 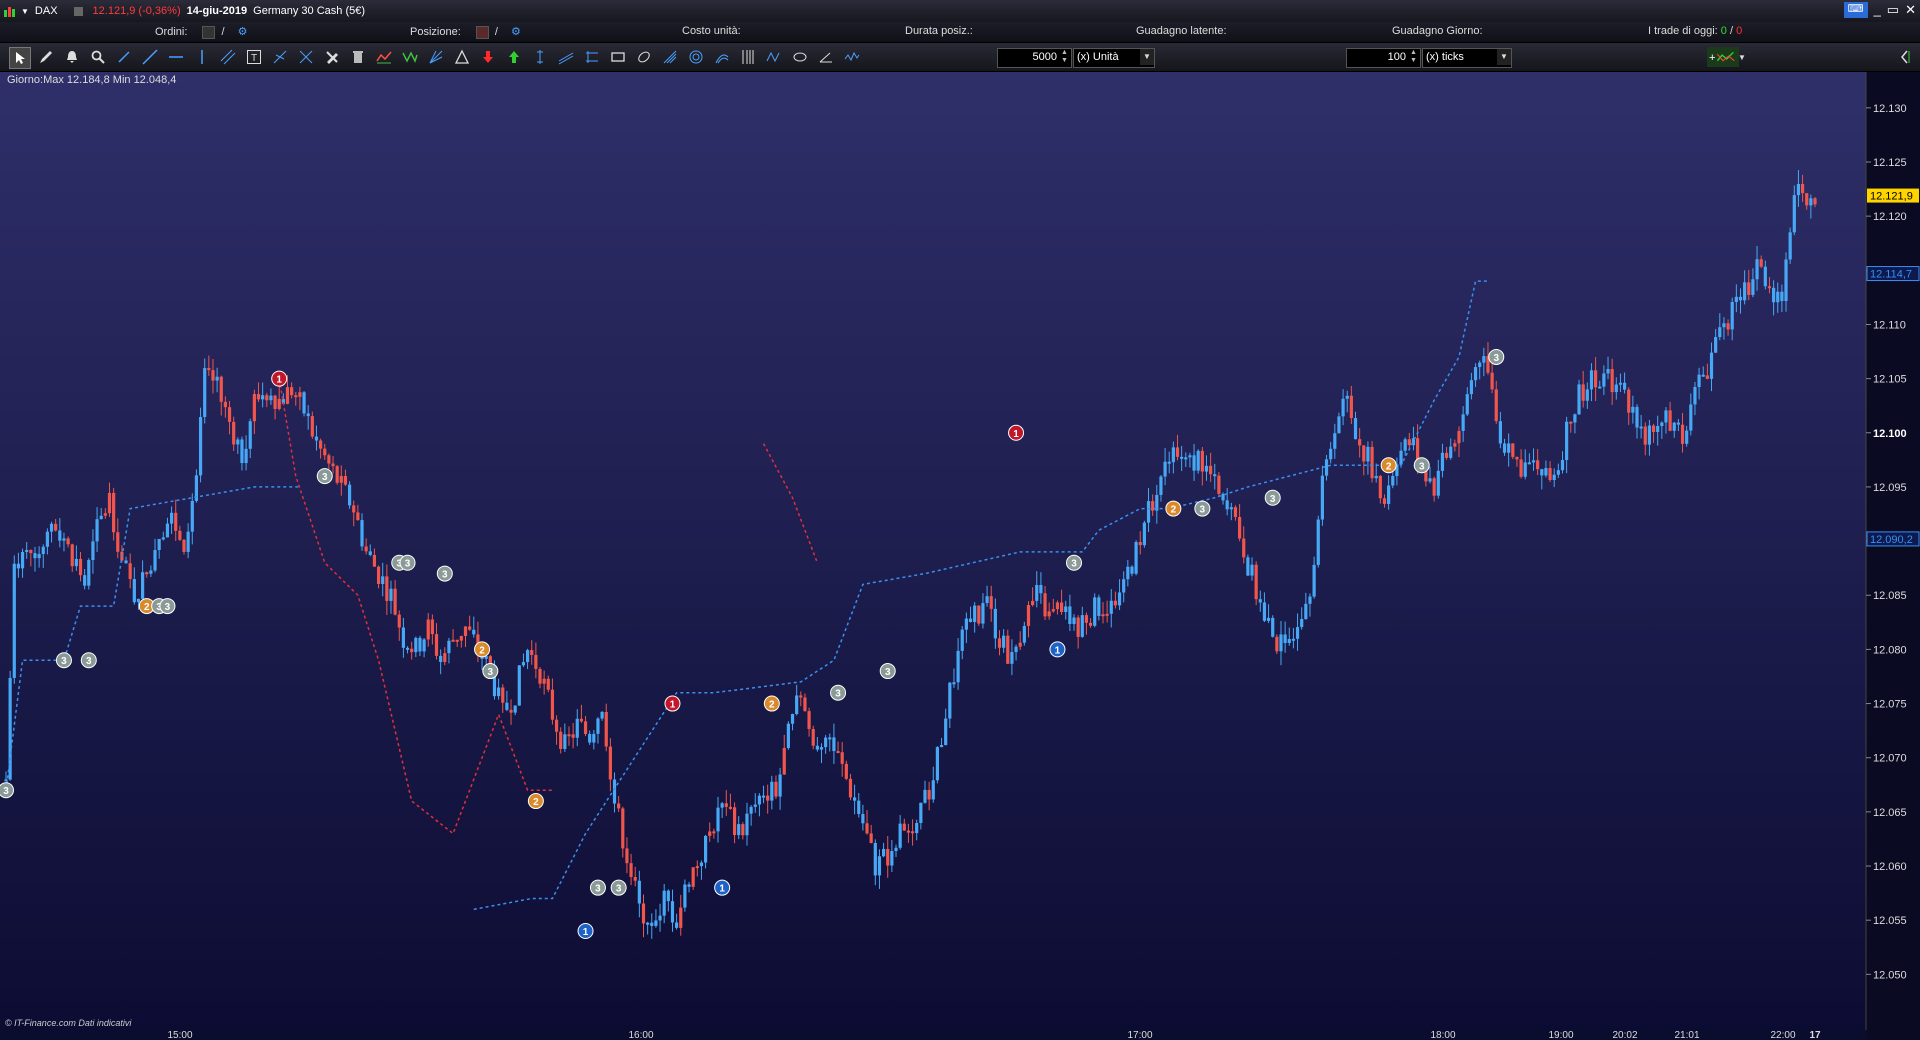 What do you see at coordinates (482, 32) in the screenshot?
I see `position-close-button` at bounding box center [482, 32].